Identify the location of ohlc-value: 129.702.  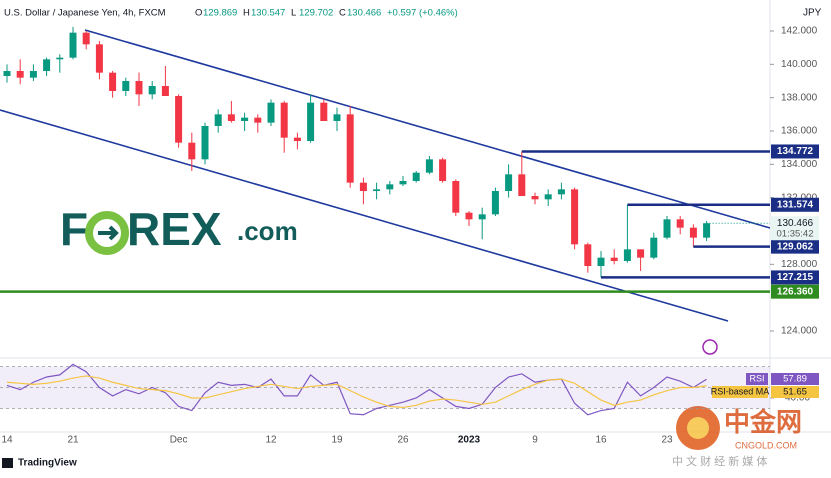
(316, 13).